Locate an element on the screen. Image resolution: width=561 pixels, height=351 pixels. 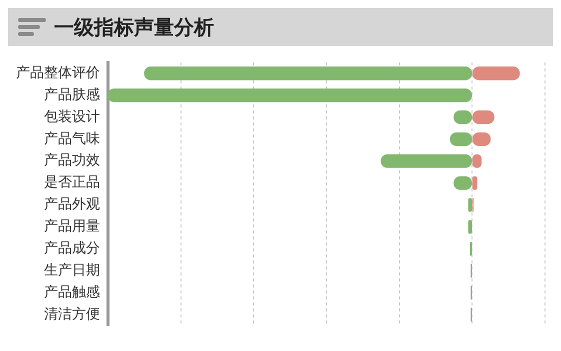
y-tick-label: 清洁方便 is located at coordinates (72, 314).